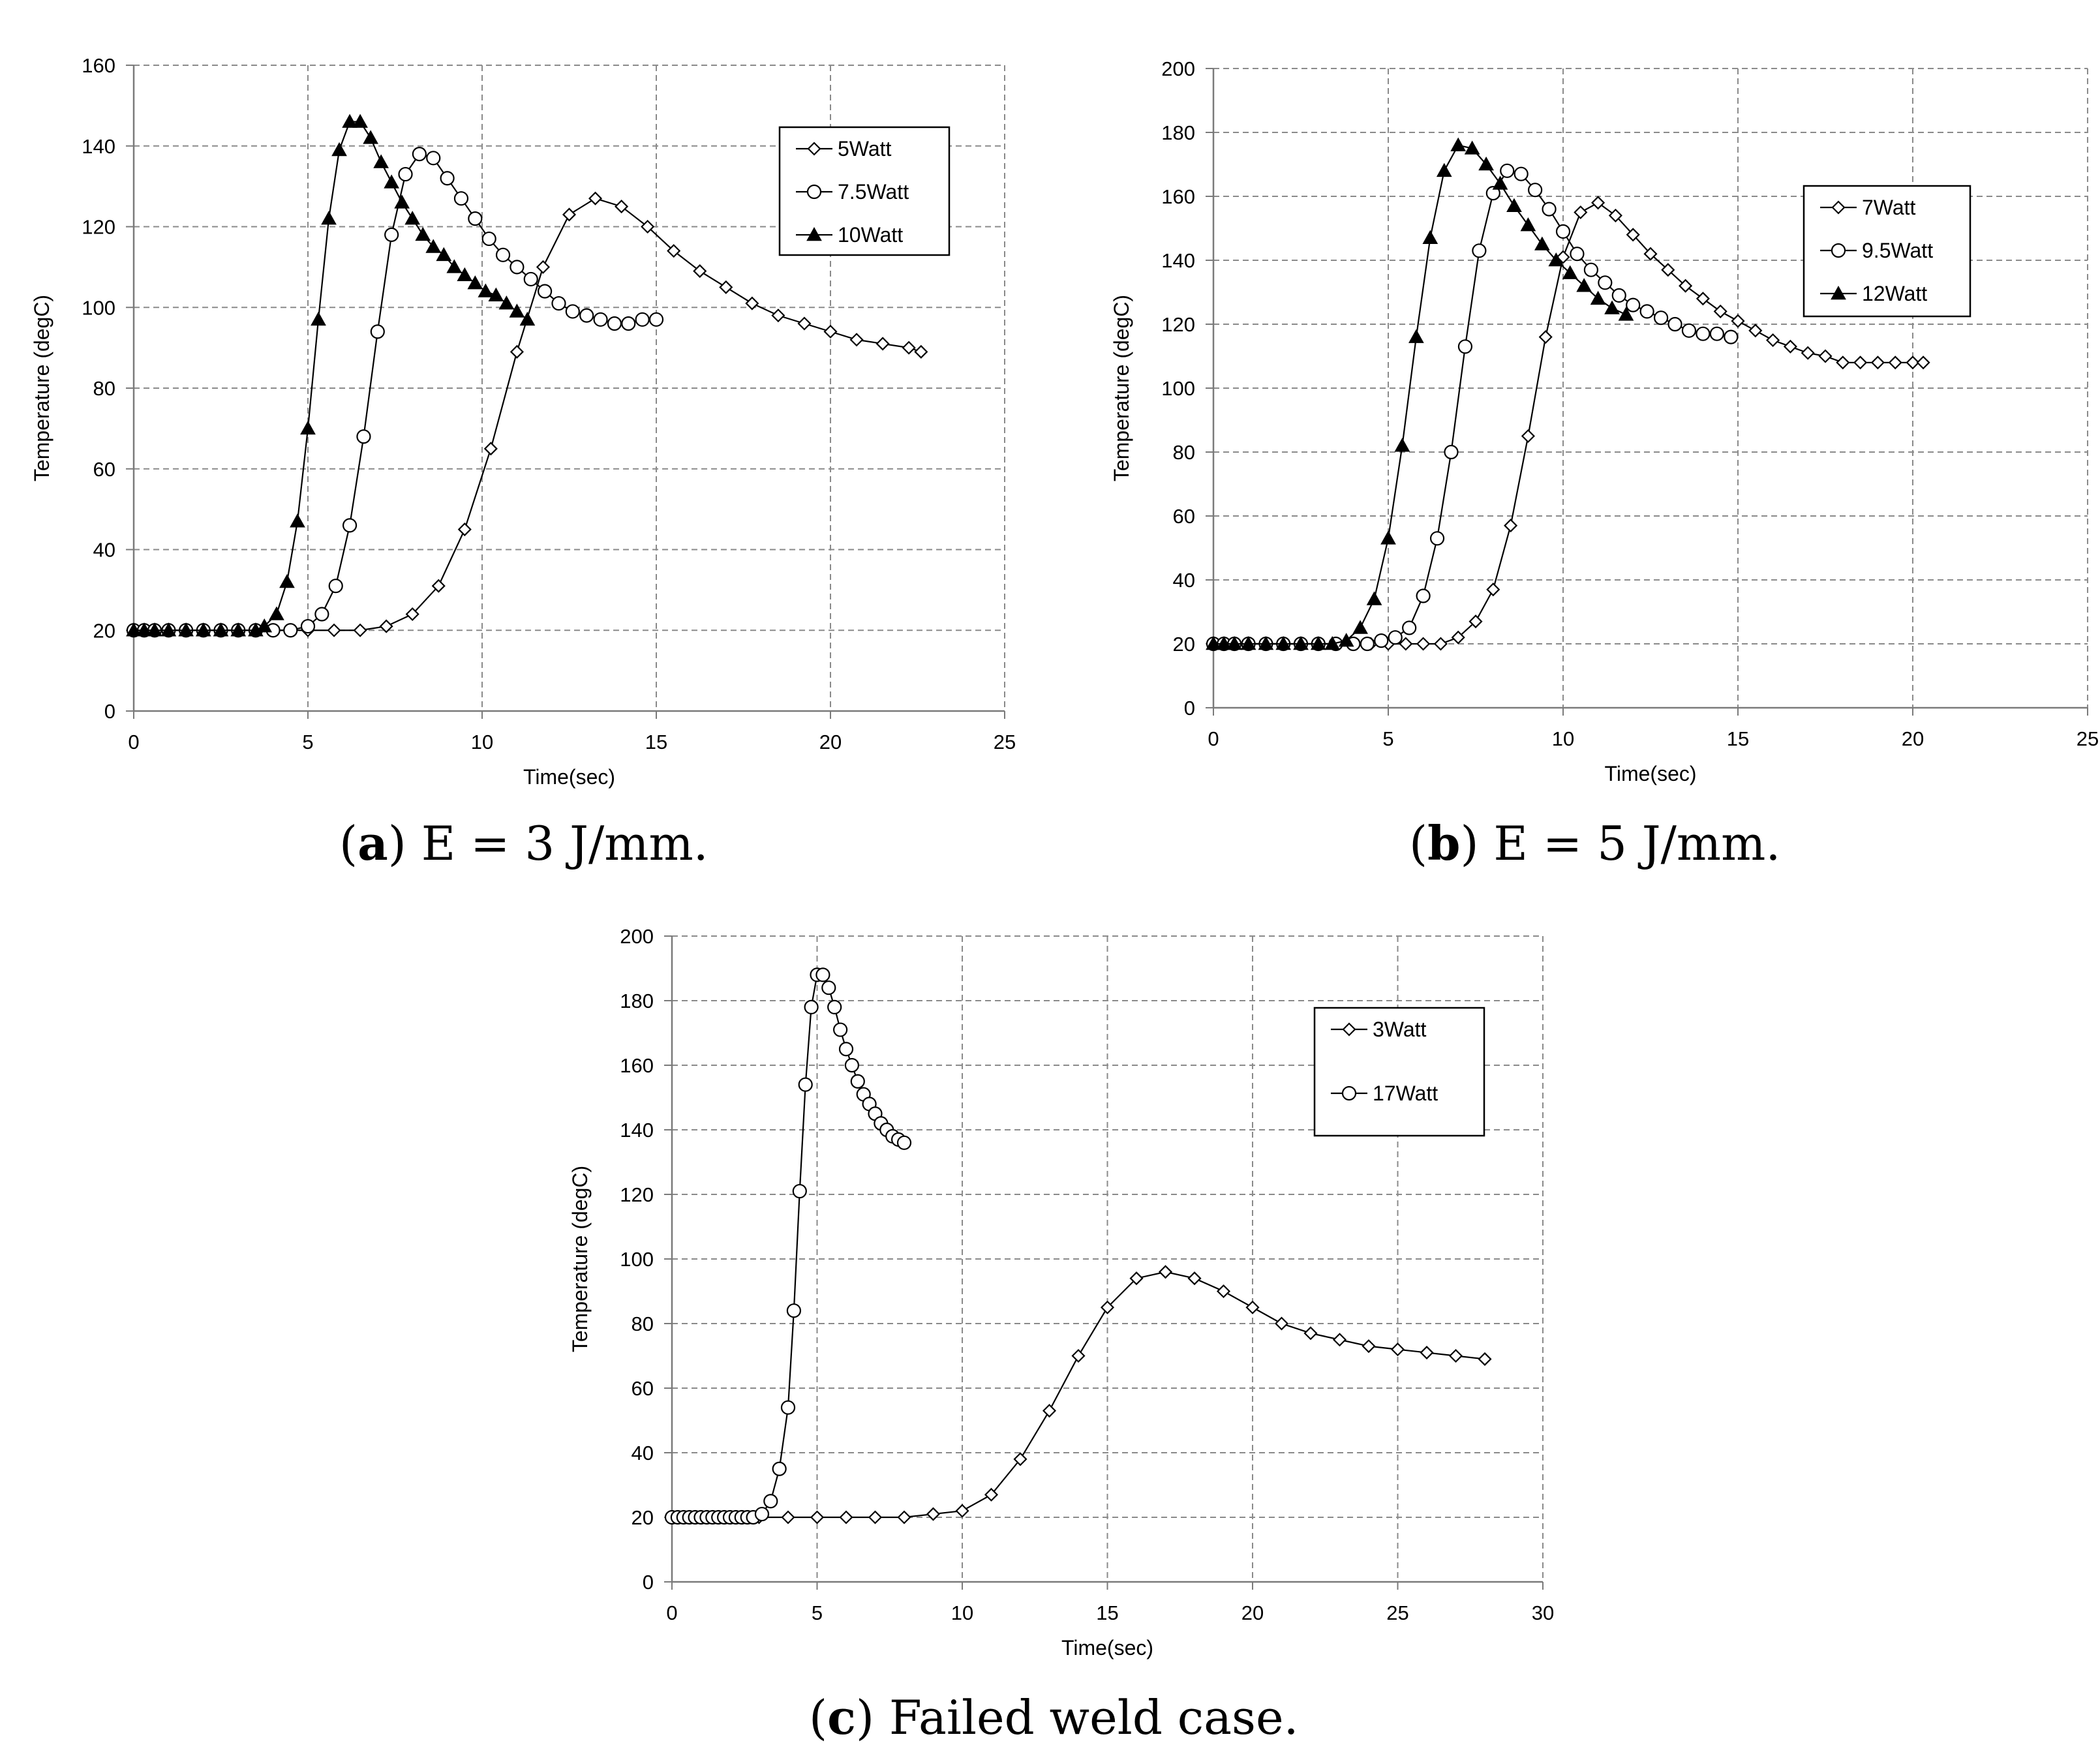 This screenshot has width=2100, height=1758. Describe the element at coordinates (1121, 388) in the screenshot. I see `y-axis-label: Temperature (degC)` at that location.